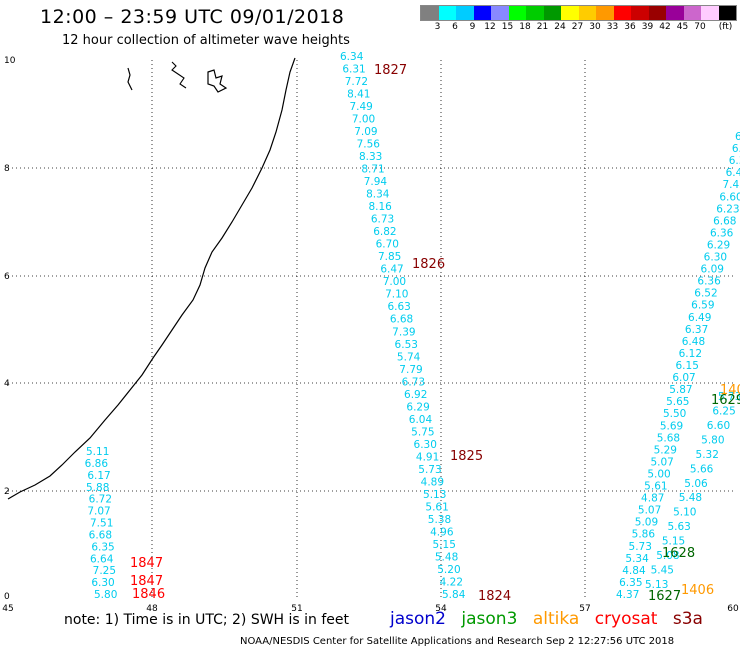 This screenshot has height=650, width=740. I want to click on wave-height-value: 5.69, so click(671, 426).